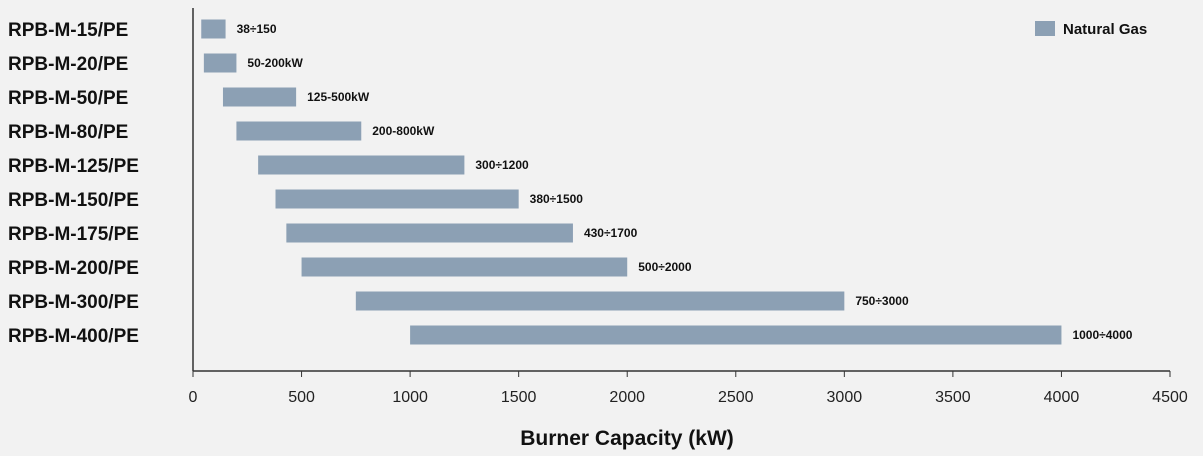  What do you see at coordinates (68, 30) in the screenshot?
I see `category-label: RPB-M-15/PE` at bounding box center [68, 30].